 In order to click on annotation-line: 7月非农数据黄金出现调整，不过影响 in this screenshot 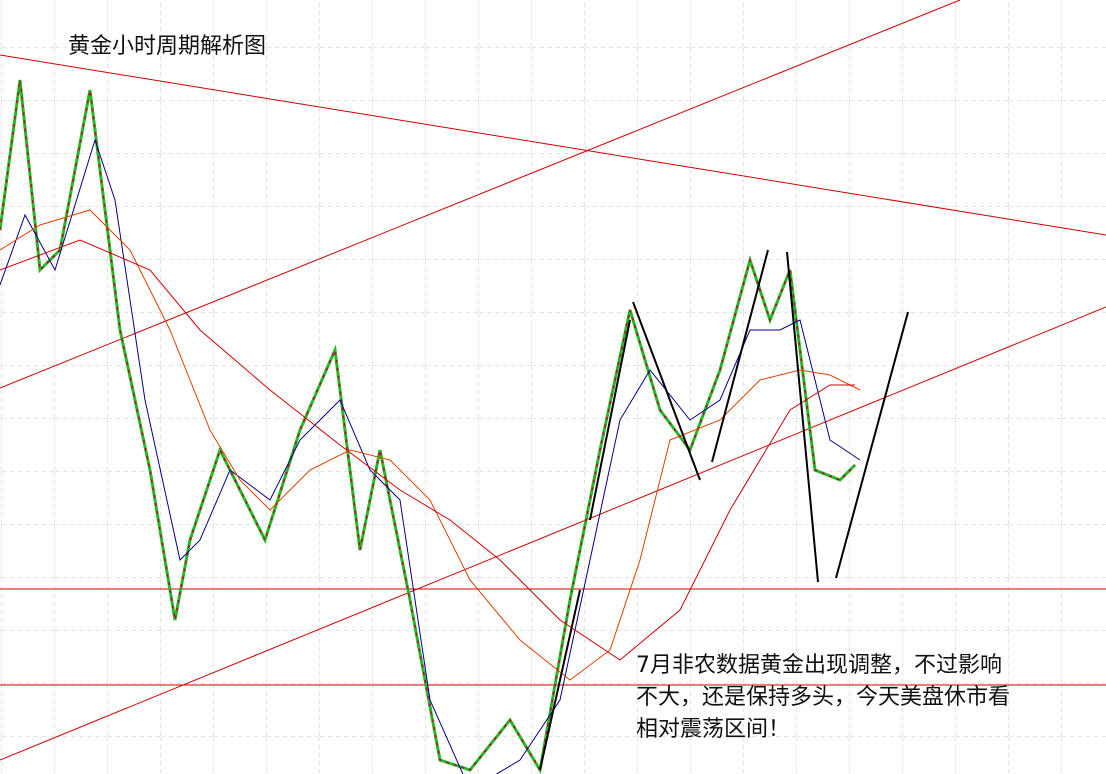, I will do `click(819, 665)`.